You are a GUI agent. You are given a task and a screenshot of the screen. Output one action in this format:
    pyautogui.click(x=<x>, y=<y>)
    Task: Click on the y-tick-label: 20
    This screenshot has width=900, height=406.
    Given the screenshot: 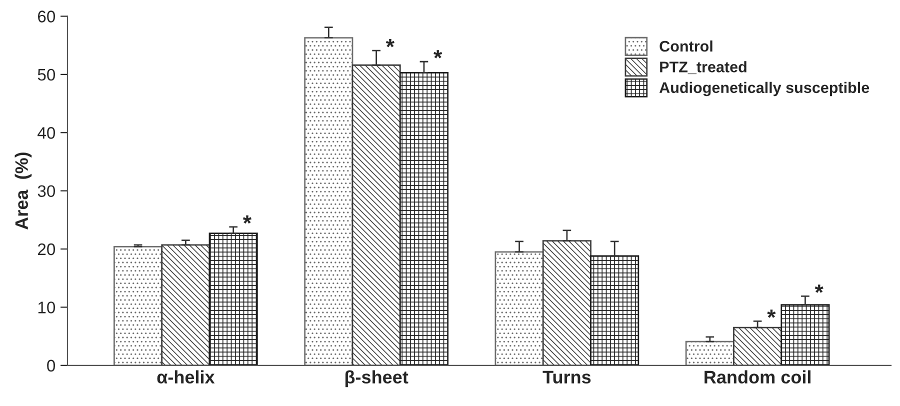 What is the action you would take?
    pyautogui.click(x=47, y=249)
    